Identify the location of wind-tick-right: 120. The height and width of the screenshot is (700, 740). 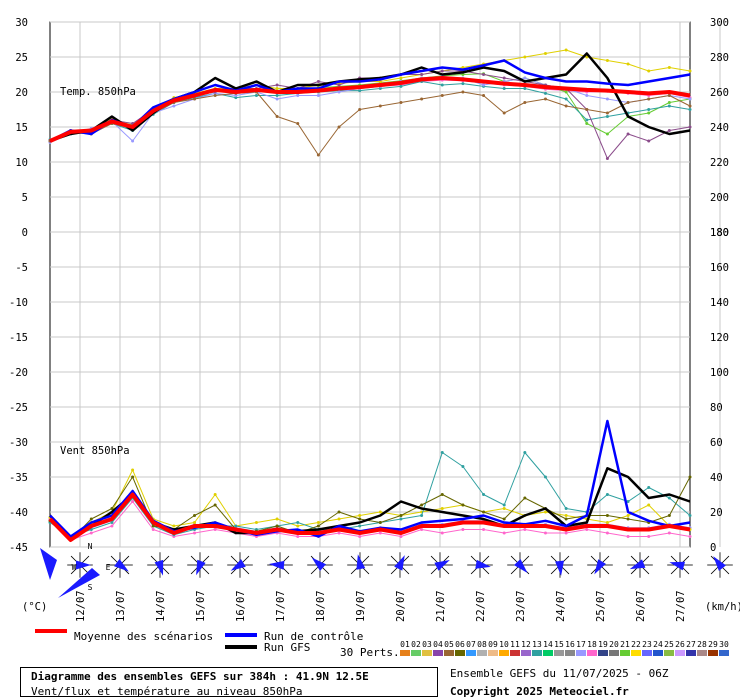
(719, 338).